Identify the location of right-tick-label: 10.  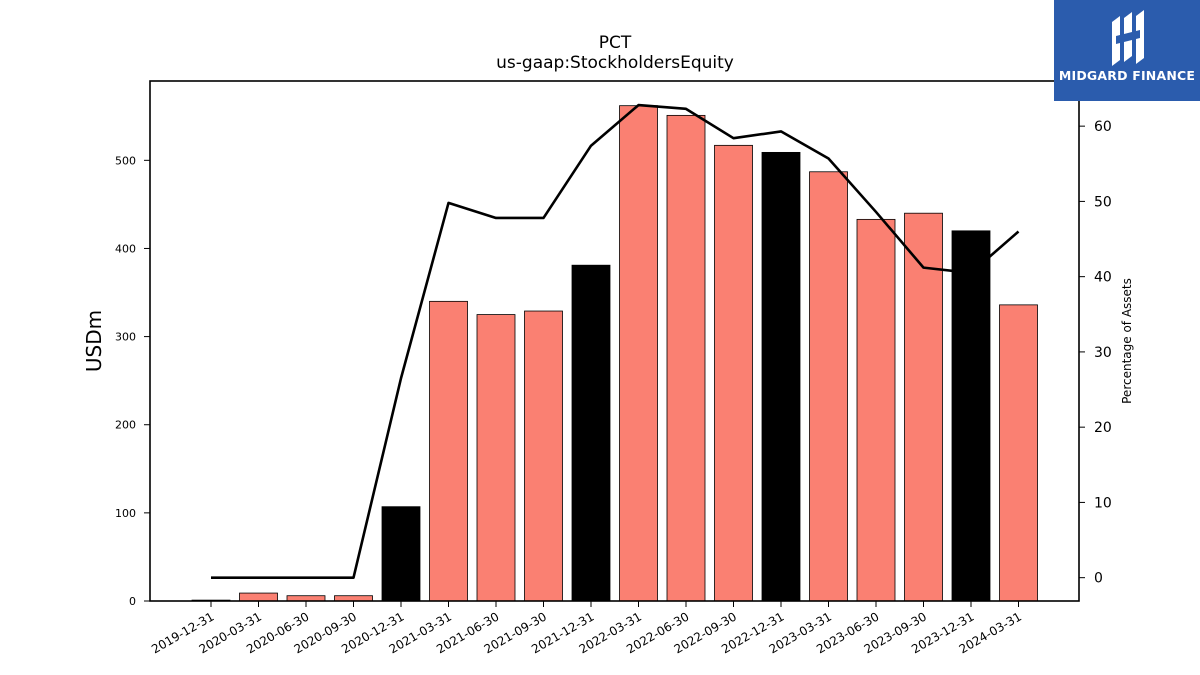
(1103, 503).